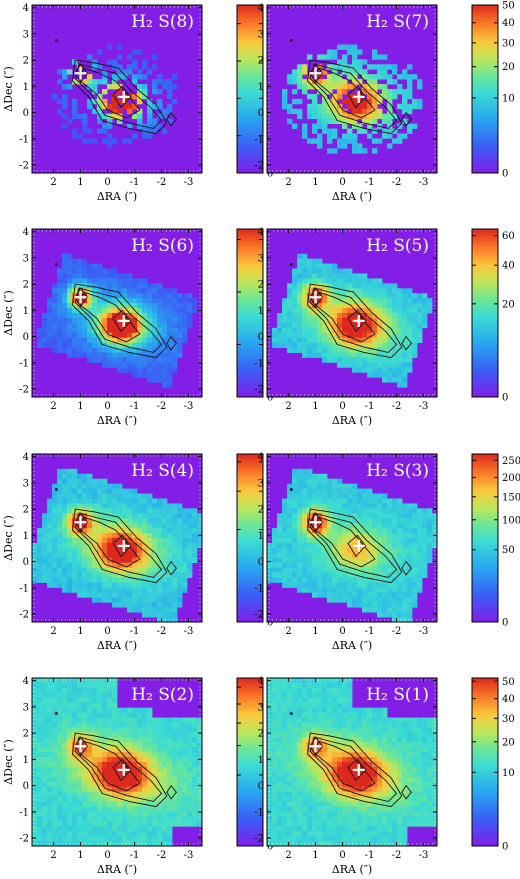  What do you see at coordinates (505, 174) in the screenshot?
I see `colorbar-tick-label: 0` at bounding box center [505, 174].